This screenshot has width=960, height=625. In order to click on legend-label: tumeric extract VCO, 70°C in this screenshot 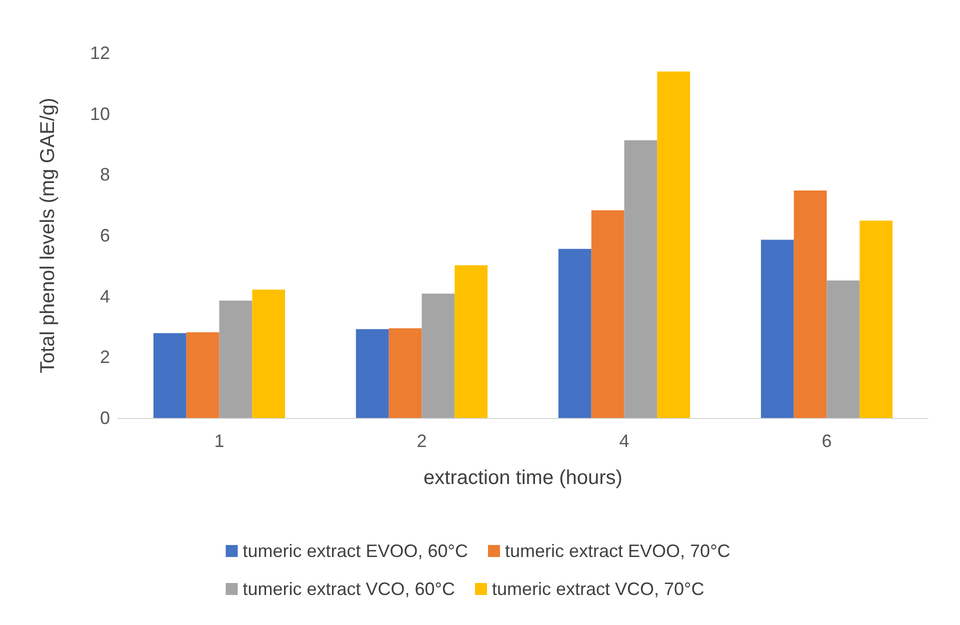, I will do `click(598, 589)`.